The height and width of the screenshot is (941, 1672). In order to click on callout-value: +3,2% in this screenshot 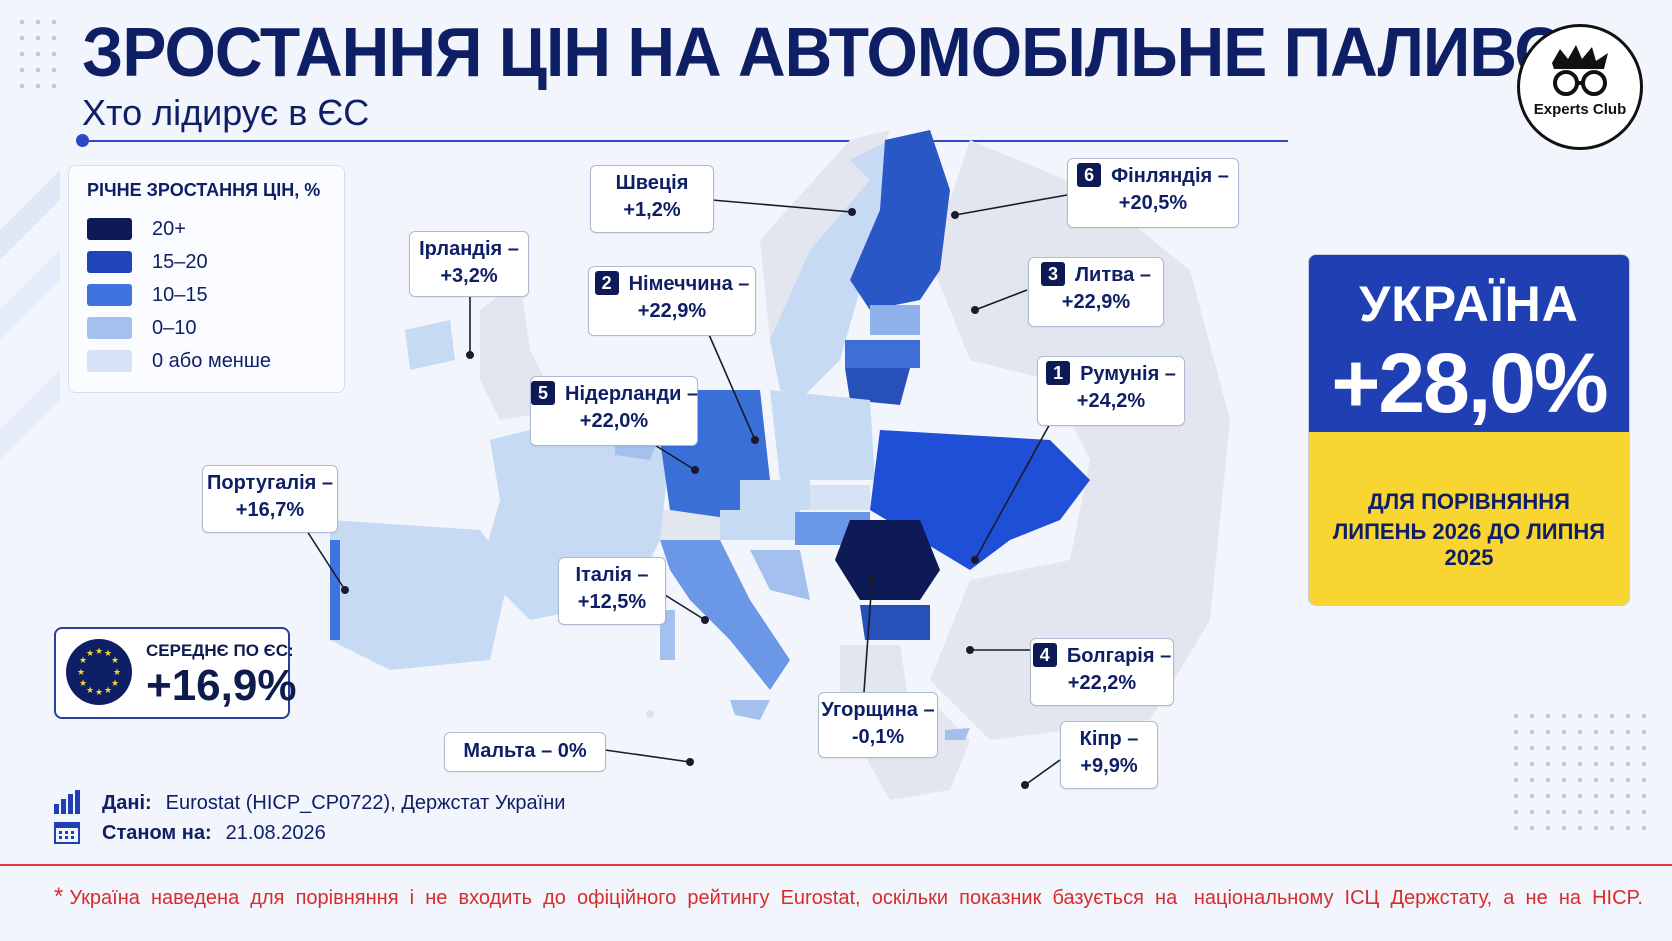, I will do `click(469, 276)`.